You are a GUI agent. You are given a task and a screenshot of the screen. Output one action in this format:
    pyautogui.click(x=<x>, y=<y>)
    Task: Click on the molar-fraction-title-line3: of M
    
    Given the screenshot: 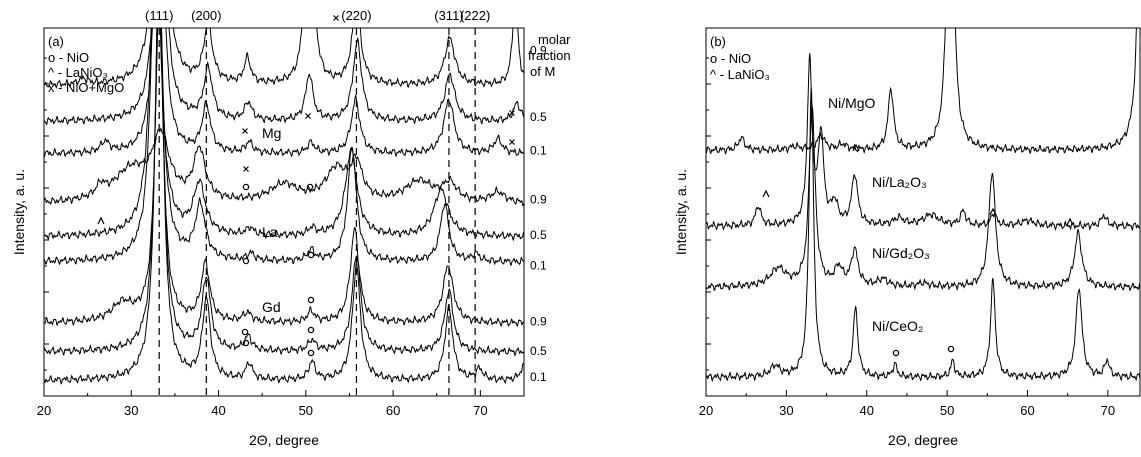 What is the action you would take?
    pyautogui.click(x=542, y=71)
    